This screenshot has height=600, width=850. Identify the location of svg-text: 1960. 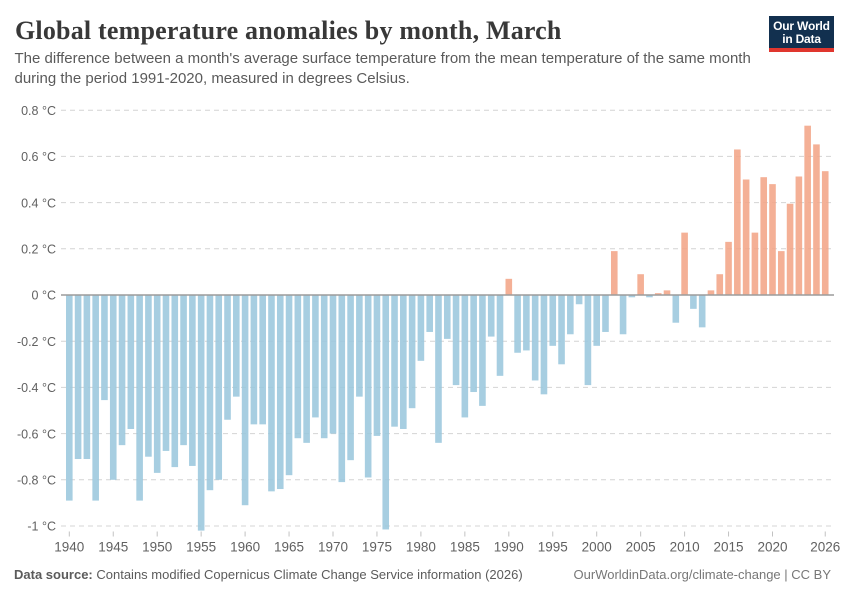
(245, 546).